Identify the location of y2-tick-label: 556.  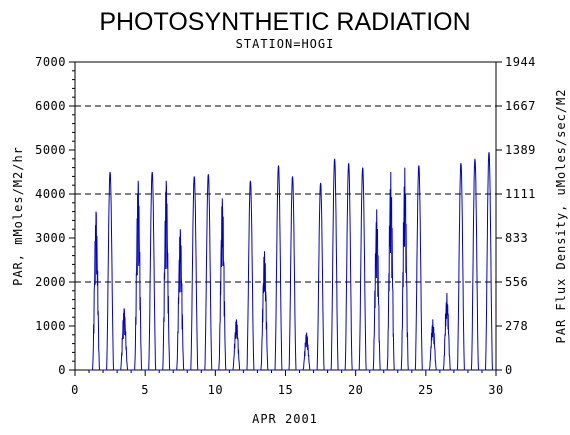
(516, 282).